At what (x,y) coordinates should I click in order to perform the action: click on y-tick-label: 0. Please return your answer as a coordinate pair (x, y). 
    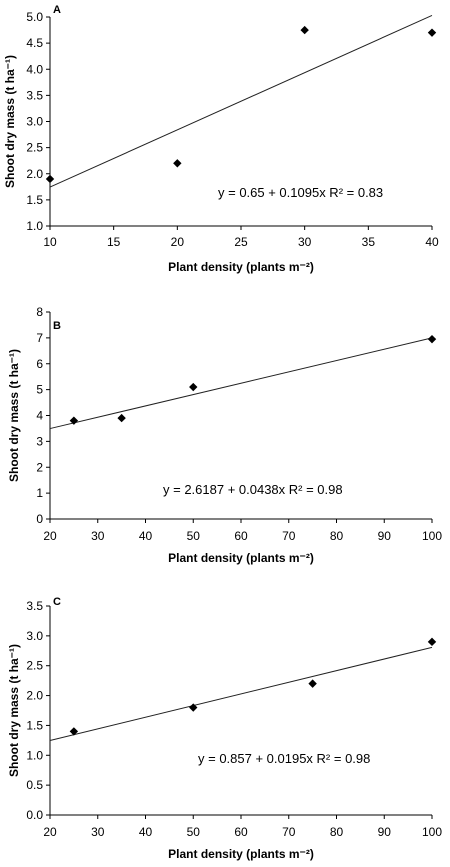
    Looking at the image, I should click on (39, 519).